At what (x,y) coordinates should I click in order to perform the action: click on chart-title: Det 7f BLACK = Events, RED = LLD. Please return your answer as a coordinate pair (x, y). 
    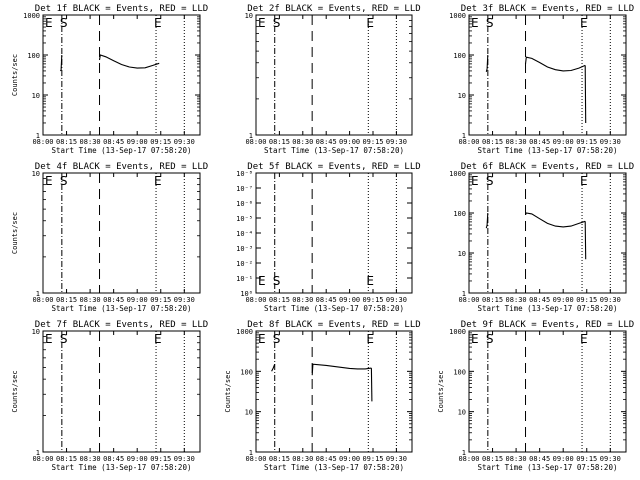
    Looking at the image, I should click on (121, 325).